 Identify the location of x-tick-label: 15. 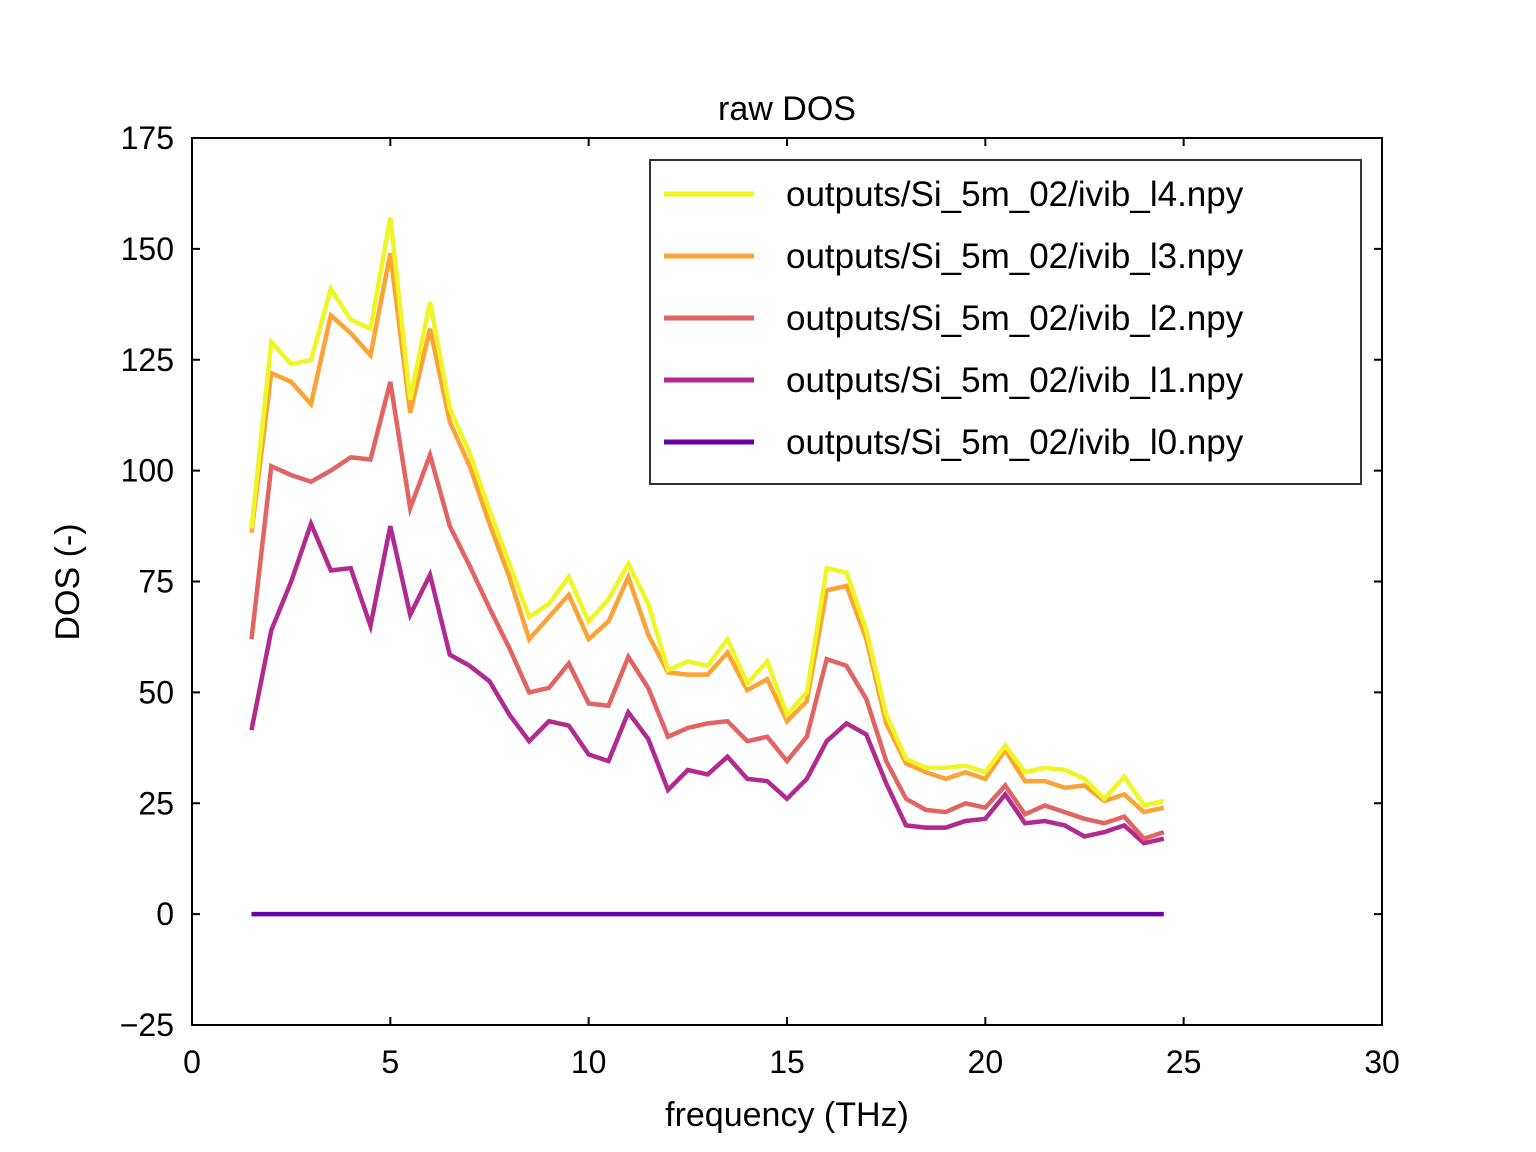
(787, 1062).